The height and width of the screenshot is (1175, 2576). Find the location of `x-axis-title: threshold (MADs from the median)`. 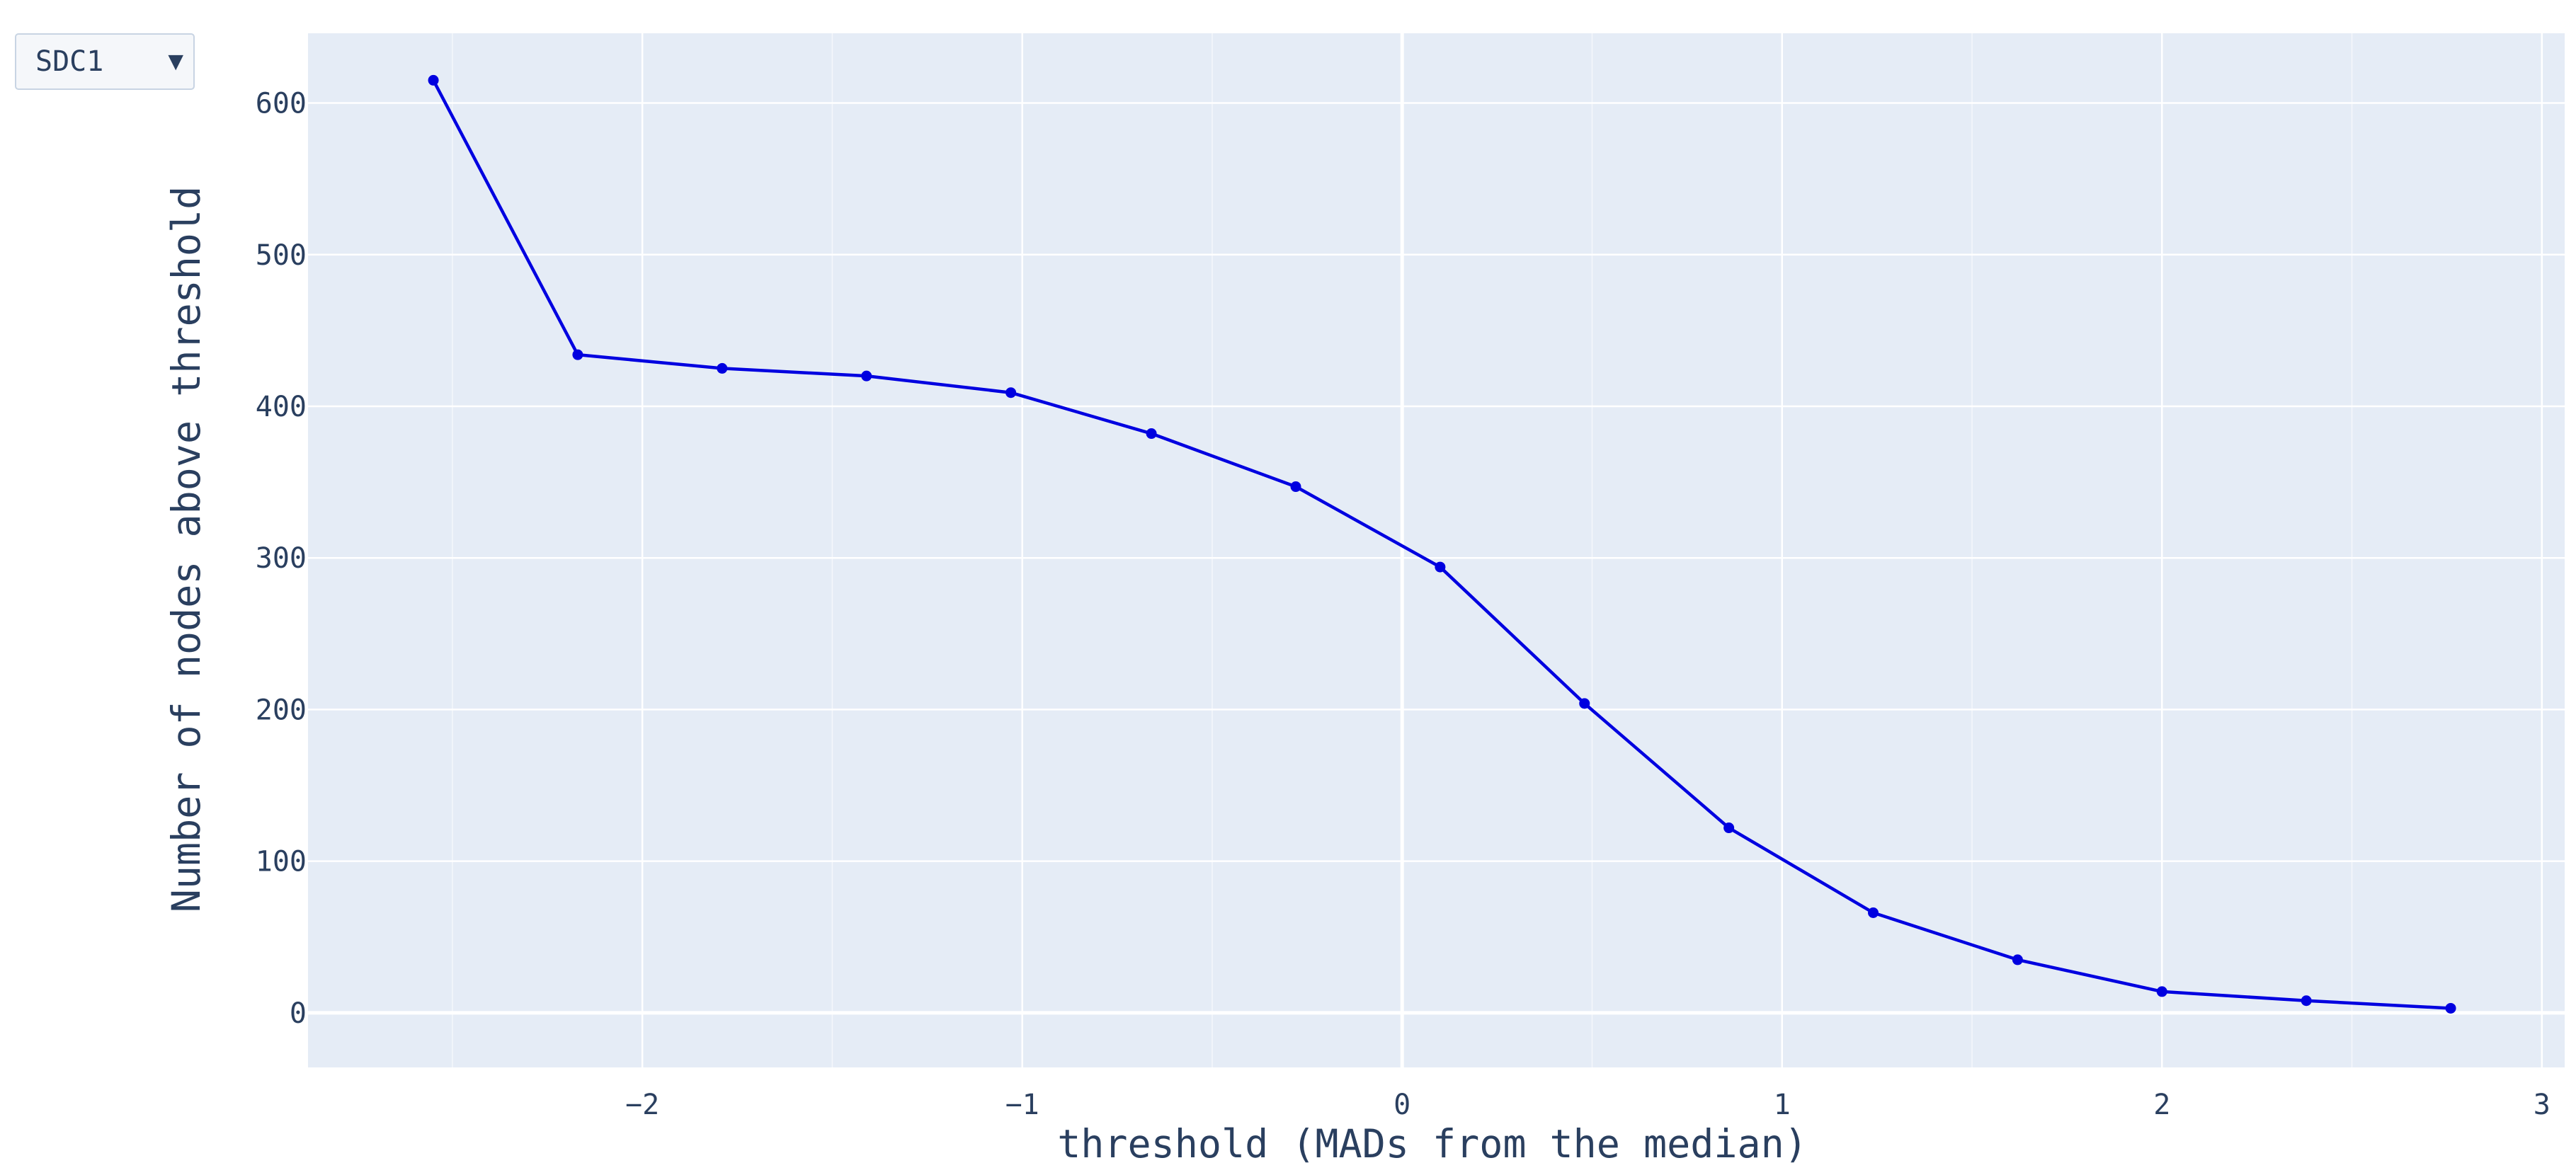

x-axis-title: threshold (MADs from the median) is located at coordinates (1433, 1144).